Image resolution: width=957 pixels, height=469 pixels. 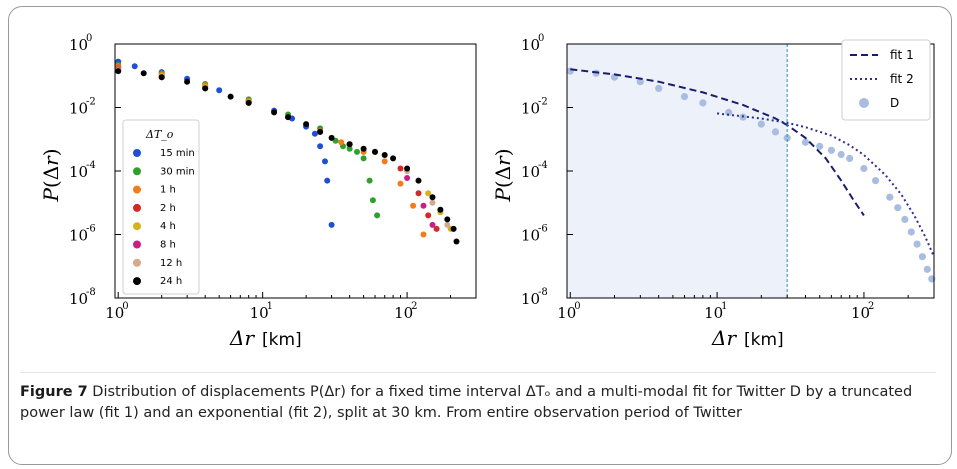 I want to click on legend-label-15-min: 15 min, so click(x=177, y=153).